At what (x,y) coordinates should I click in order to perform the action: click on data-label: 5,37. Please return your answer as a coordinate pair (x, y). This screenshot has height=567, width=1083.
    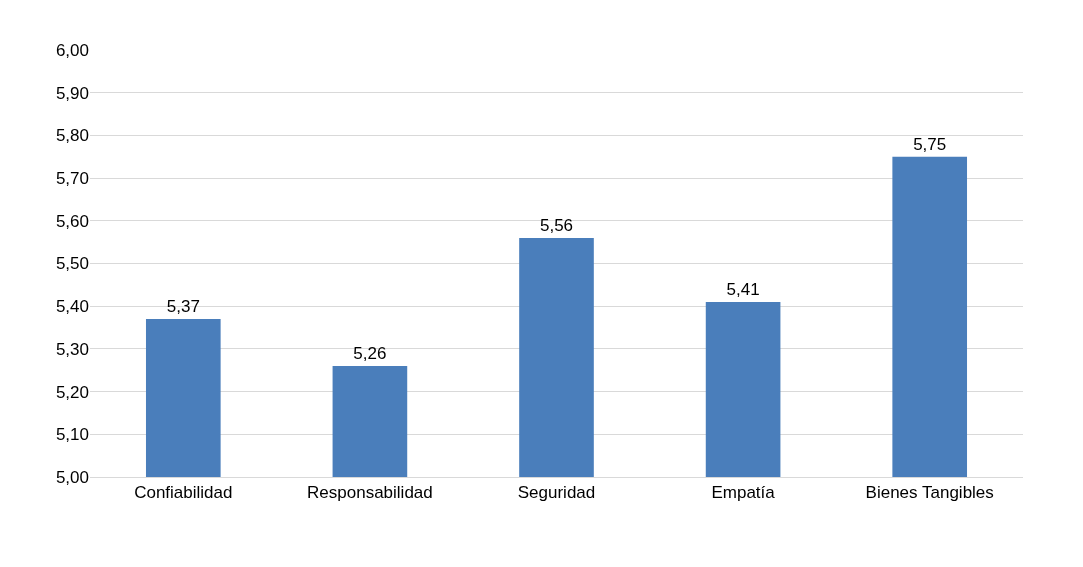
    Looking at the image, I should click on (183, 307).